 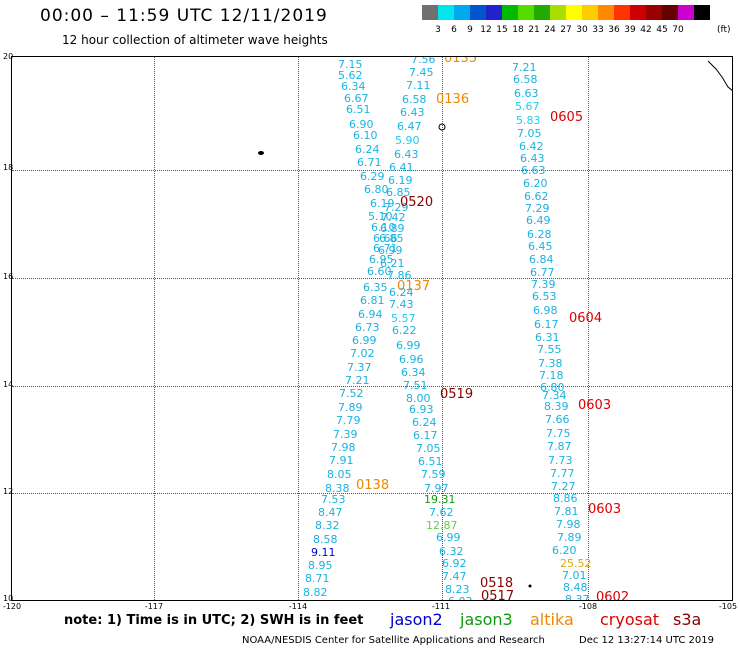 What do you see at coordinates (546, 324) in the screenshot?
I see `wave-height-value: 6.17` at bounding box center [546, 324].